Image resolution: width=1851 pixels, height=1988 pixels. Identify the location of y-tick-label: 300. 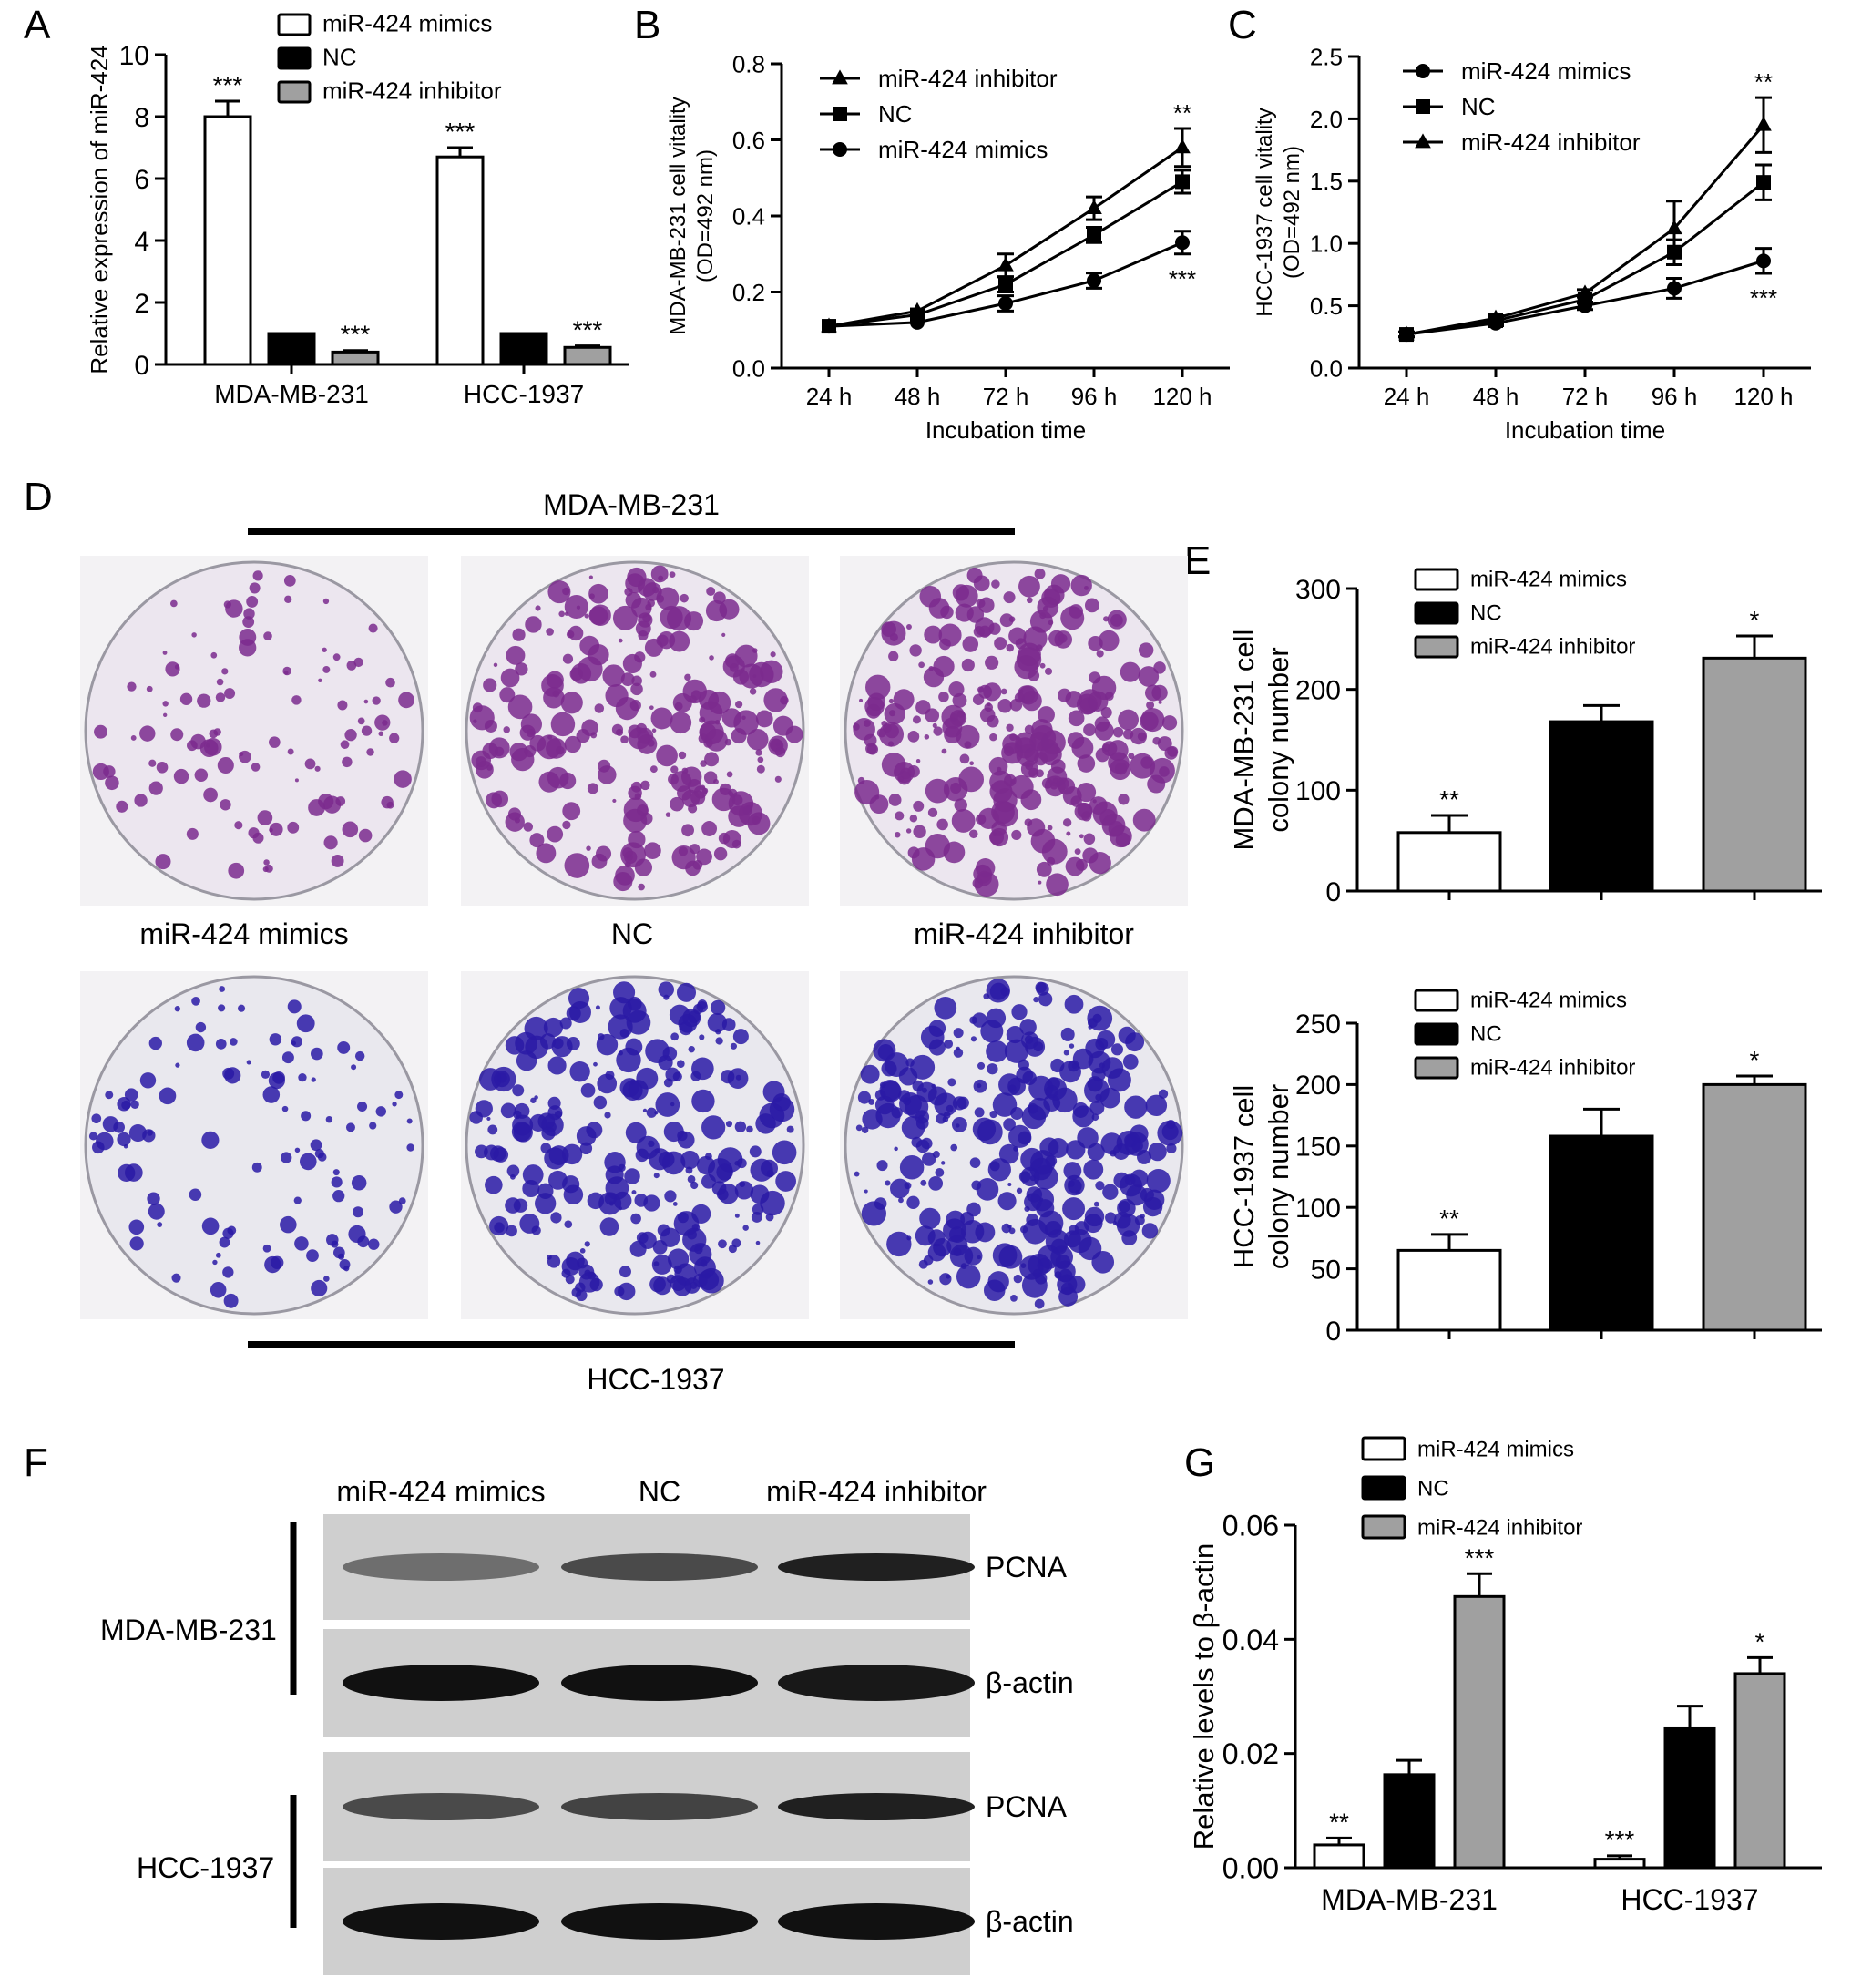
(1318, 590).